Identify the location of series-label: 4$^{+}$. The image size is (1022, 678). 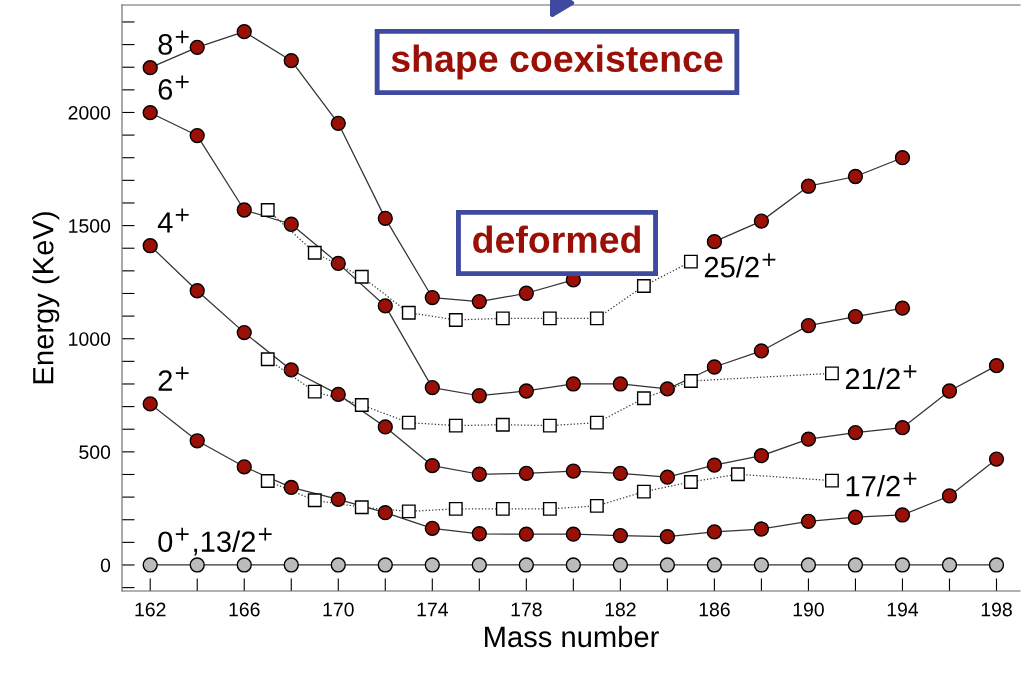
(173, 220).